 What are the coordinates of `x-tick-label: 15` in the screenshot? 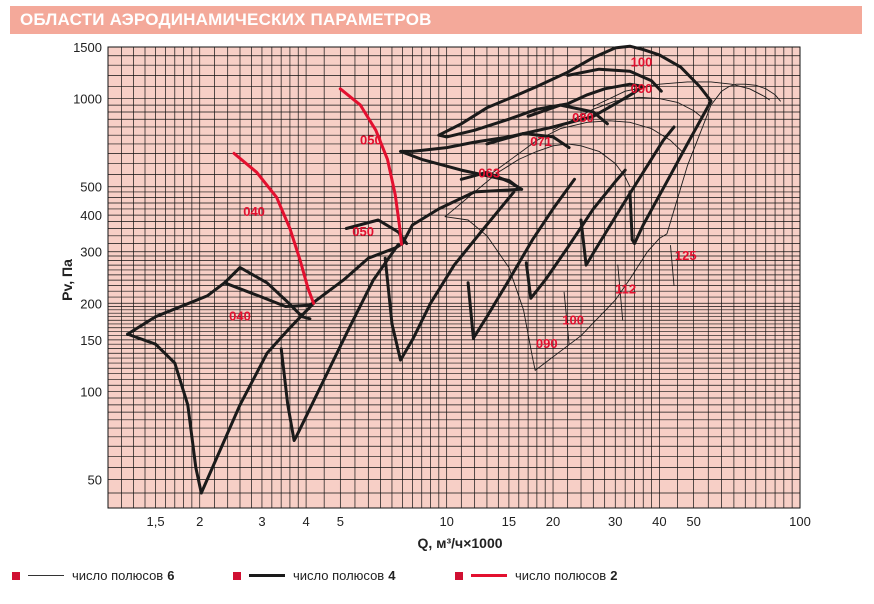 It's located at (509, 521).